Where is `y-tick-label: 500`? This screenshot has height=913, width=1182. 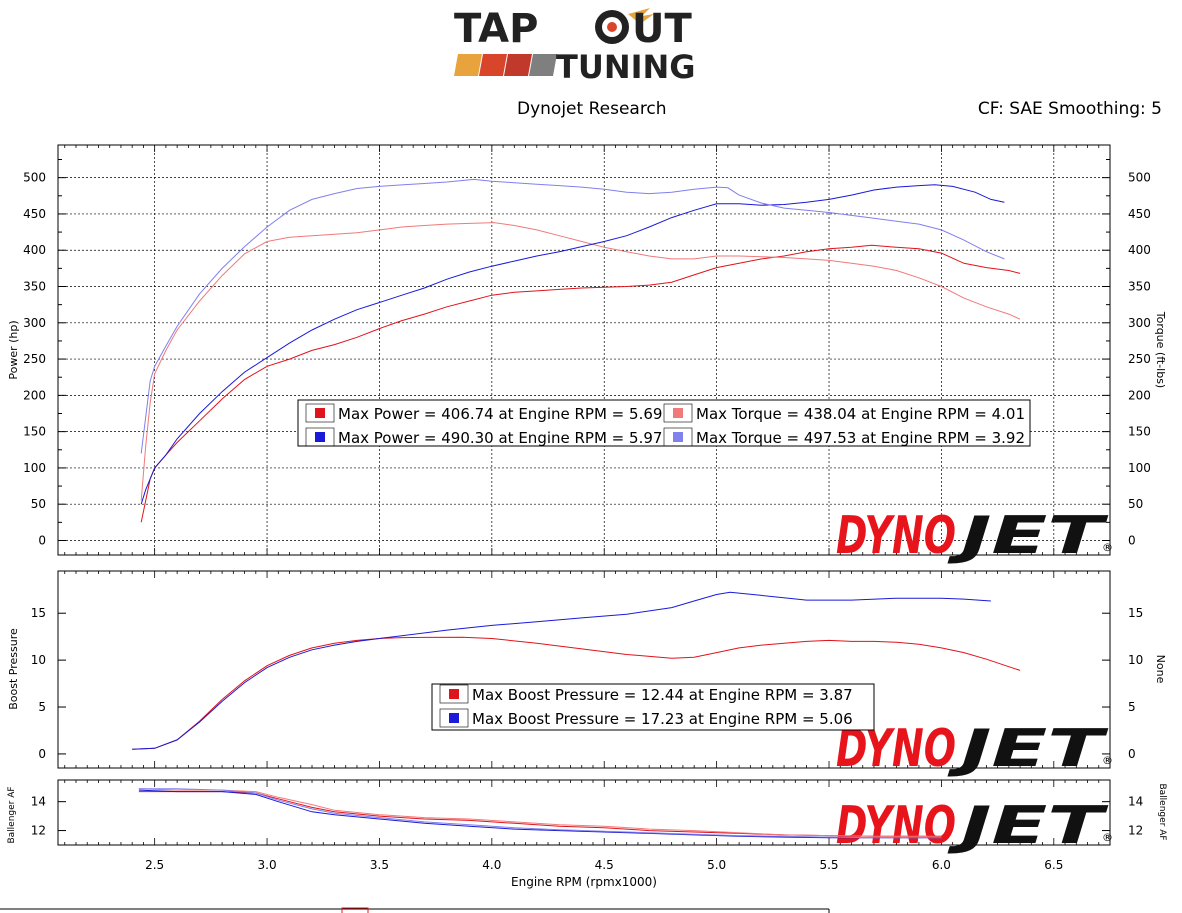
y-tick-label: 500 is located at coordinates (34, 178).